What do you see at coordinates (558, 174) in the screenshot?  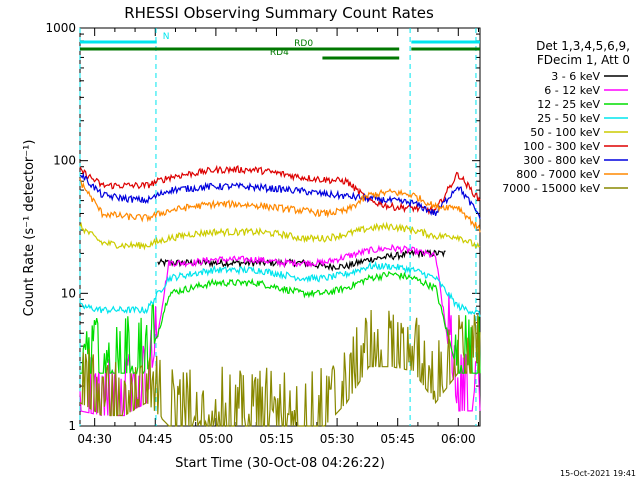 I see `legend-label: 800 - 7000 keV` at bounding box center [558, 174].